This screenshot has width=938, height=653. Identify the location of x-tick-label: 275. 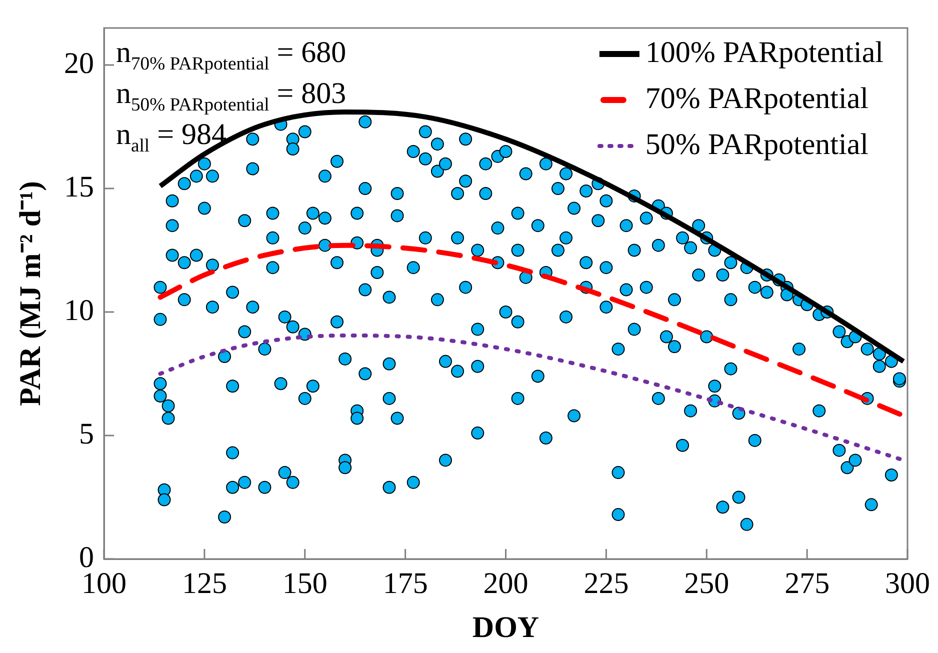
(807, 583).